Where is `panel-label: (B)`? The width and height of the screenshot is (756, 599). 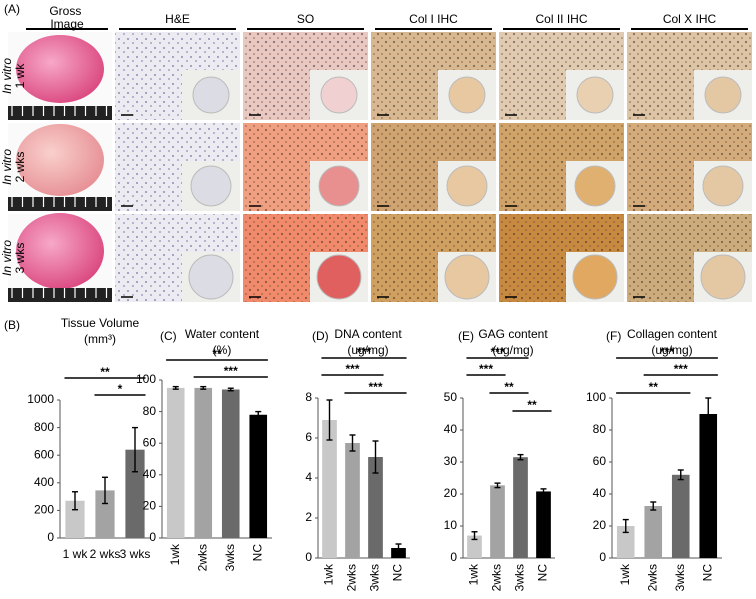
panel-label: (B) is located at coordinates (12, 325).